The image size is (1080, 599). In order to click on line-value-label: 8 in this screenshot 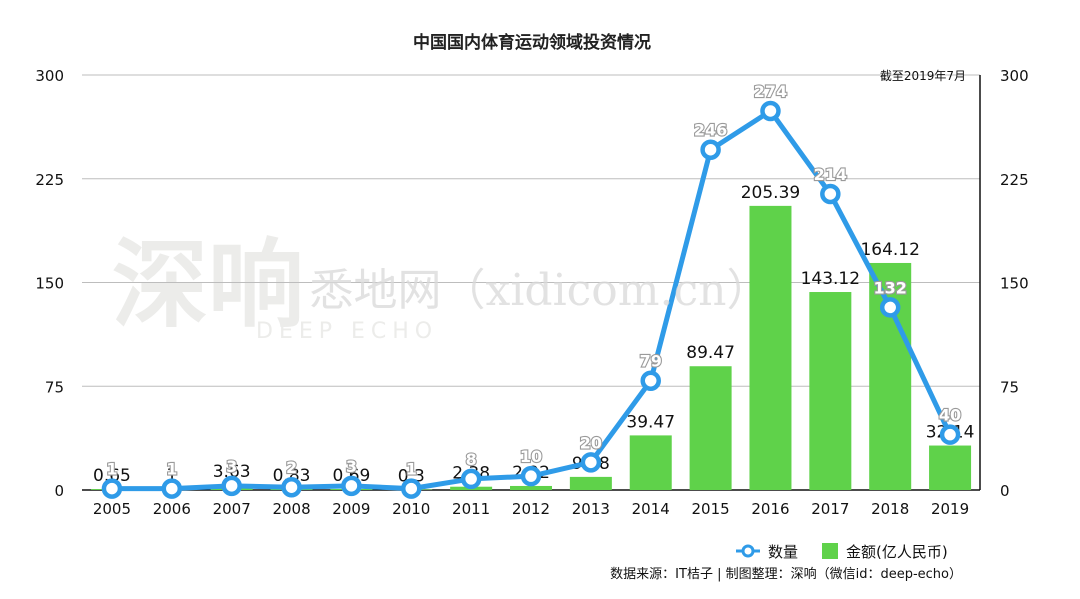, I will do `click(471, 459)`.